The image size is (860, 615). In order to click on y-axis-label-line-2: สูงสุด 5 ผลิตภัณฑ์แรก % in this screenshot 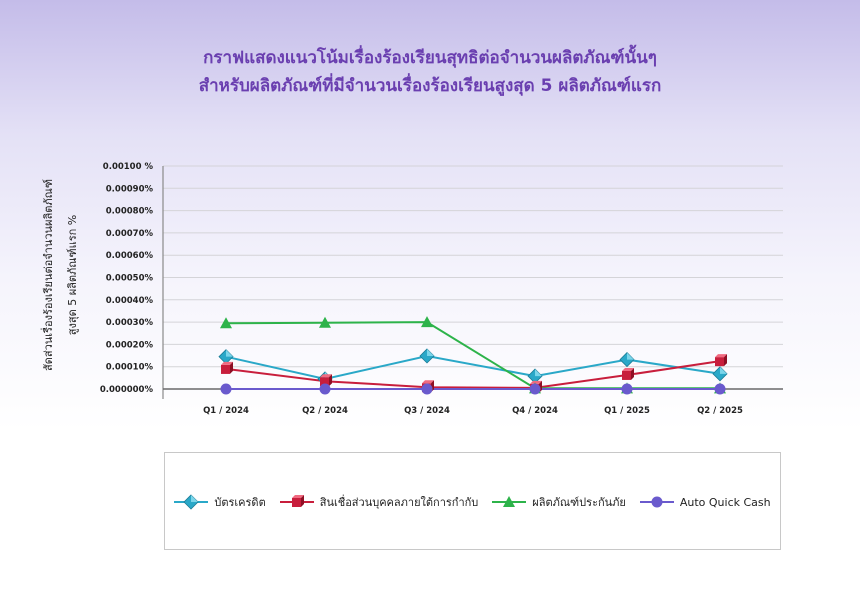, I will do `click(72, 275)`.